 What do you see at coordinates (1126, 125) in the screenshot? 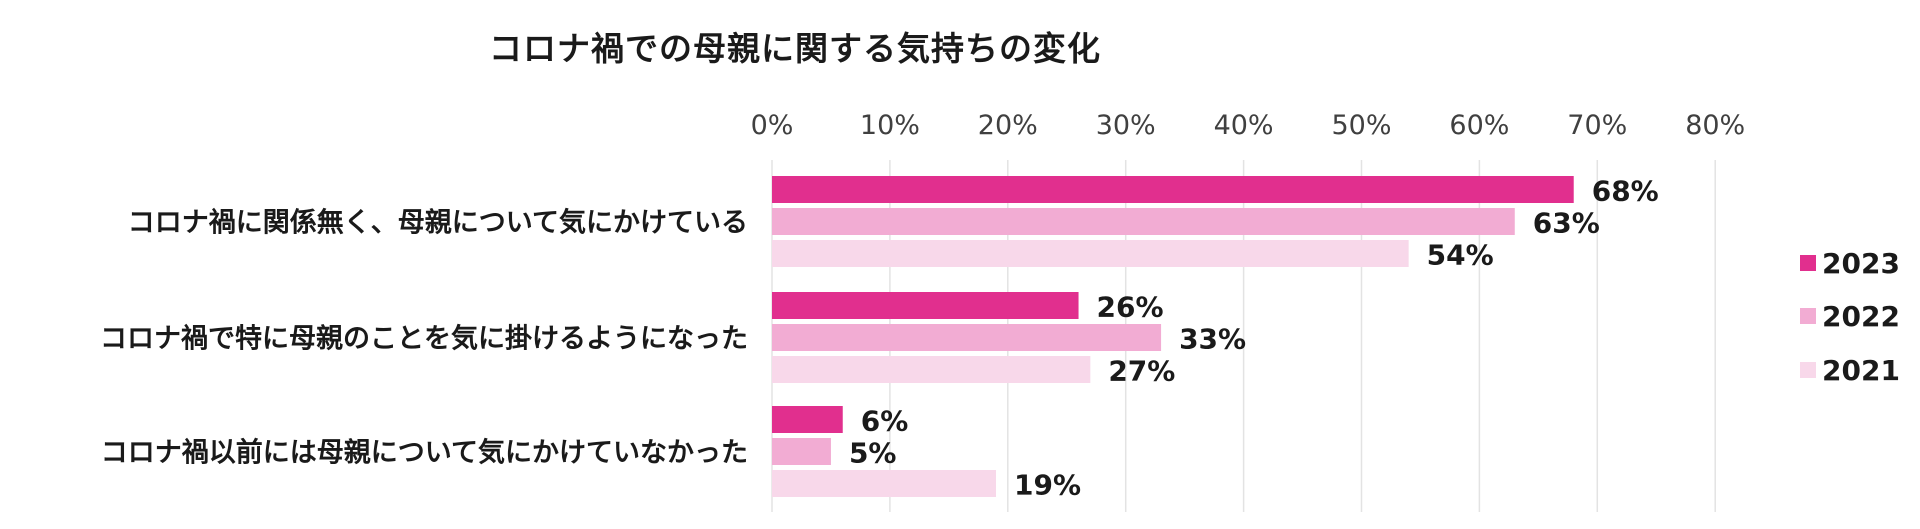
I see `x-tick-label: 30%` at bounding box center [1126, 125].